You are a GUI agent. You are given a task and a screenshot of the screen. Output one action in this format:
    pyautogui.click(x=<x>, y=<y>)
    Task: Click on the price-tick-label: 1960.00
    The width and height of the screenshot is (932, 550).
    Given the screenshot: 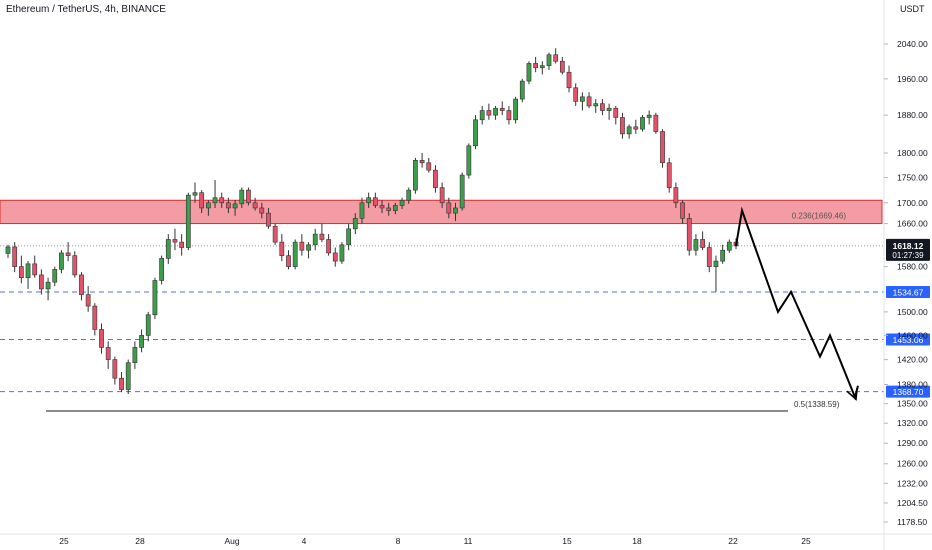 What is the action you would take?
    pyautogui.click(x=912, y=79)
    